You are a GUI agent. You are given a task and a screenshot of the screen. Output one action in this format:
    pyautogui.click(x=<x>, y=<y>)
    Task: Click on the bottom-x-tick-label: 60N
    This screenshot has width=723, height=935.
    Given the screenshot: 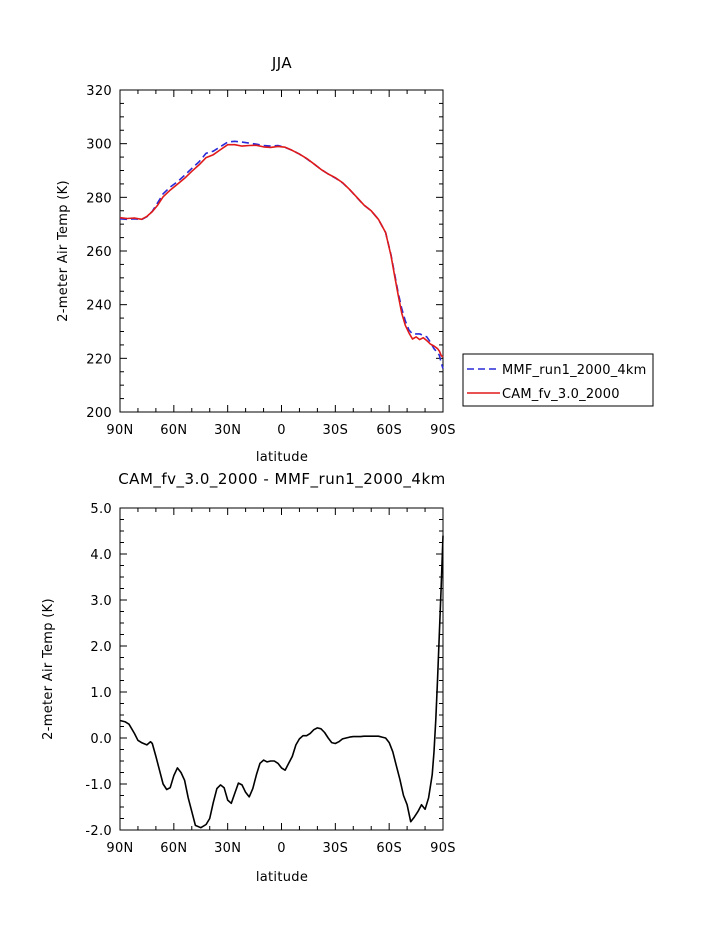 What is the action you would take?
    pyautogui.click(x=173, y=848)
    